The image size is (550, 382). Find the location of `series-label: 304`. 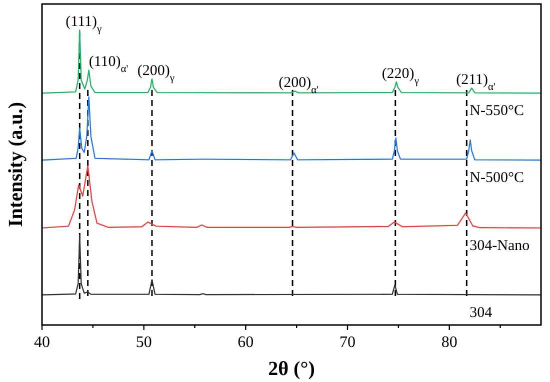

series-label: 304 is located at coordinates (481, 312).